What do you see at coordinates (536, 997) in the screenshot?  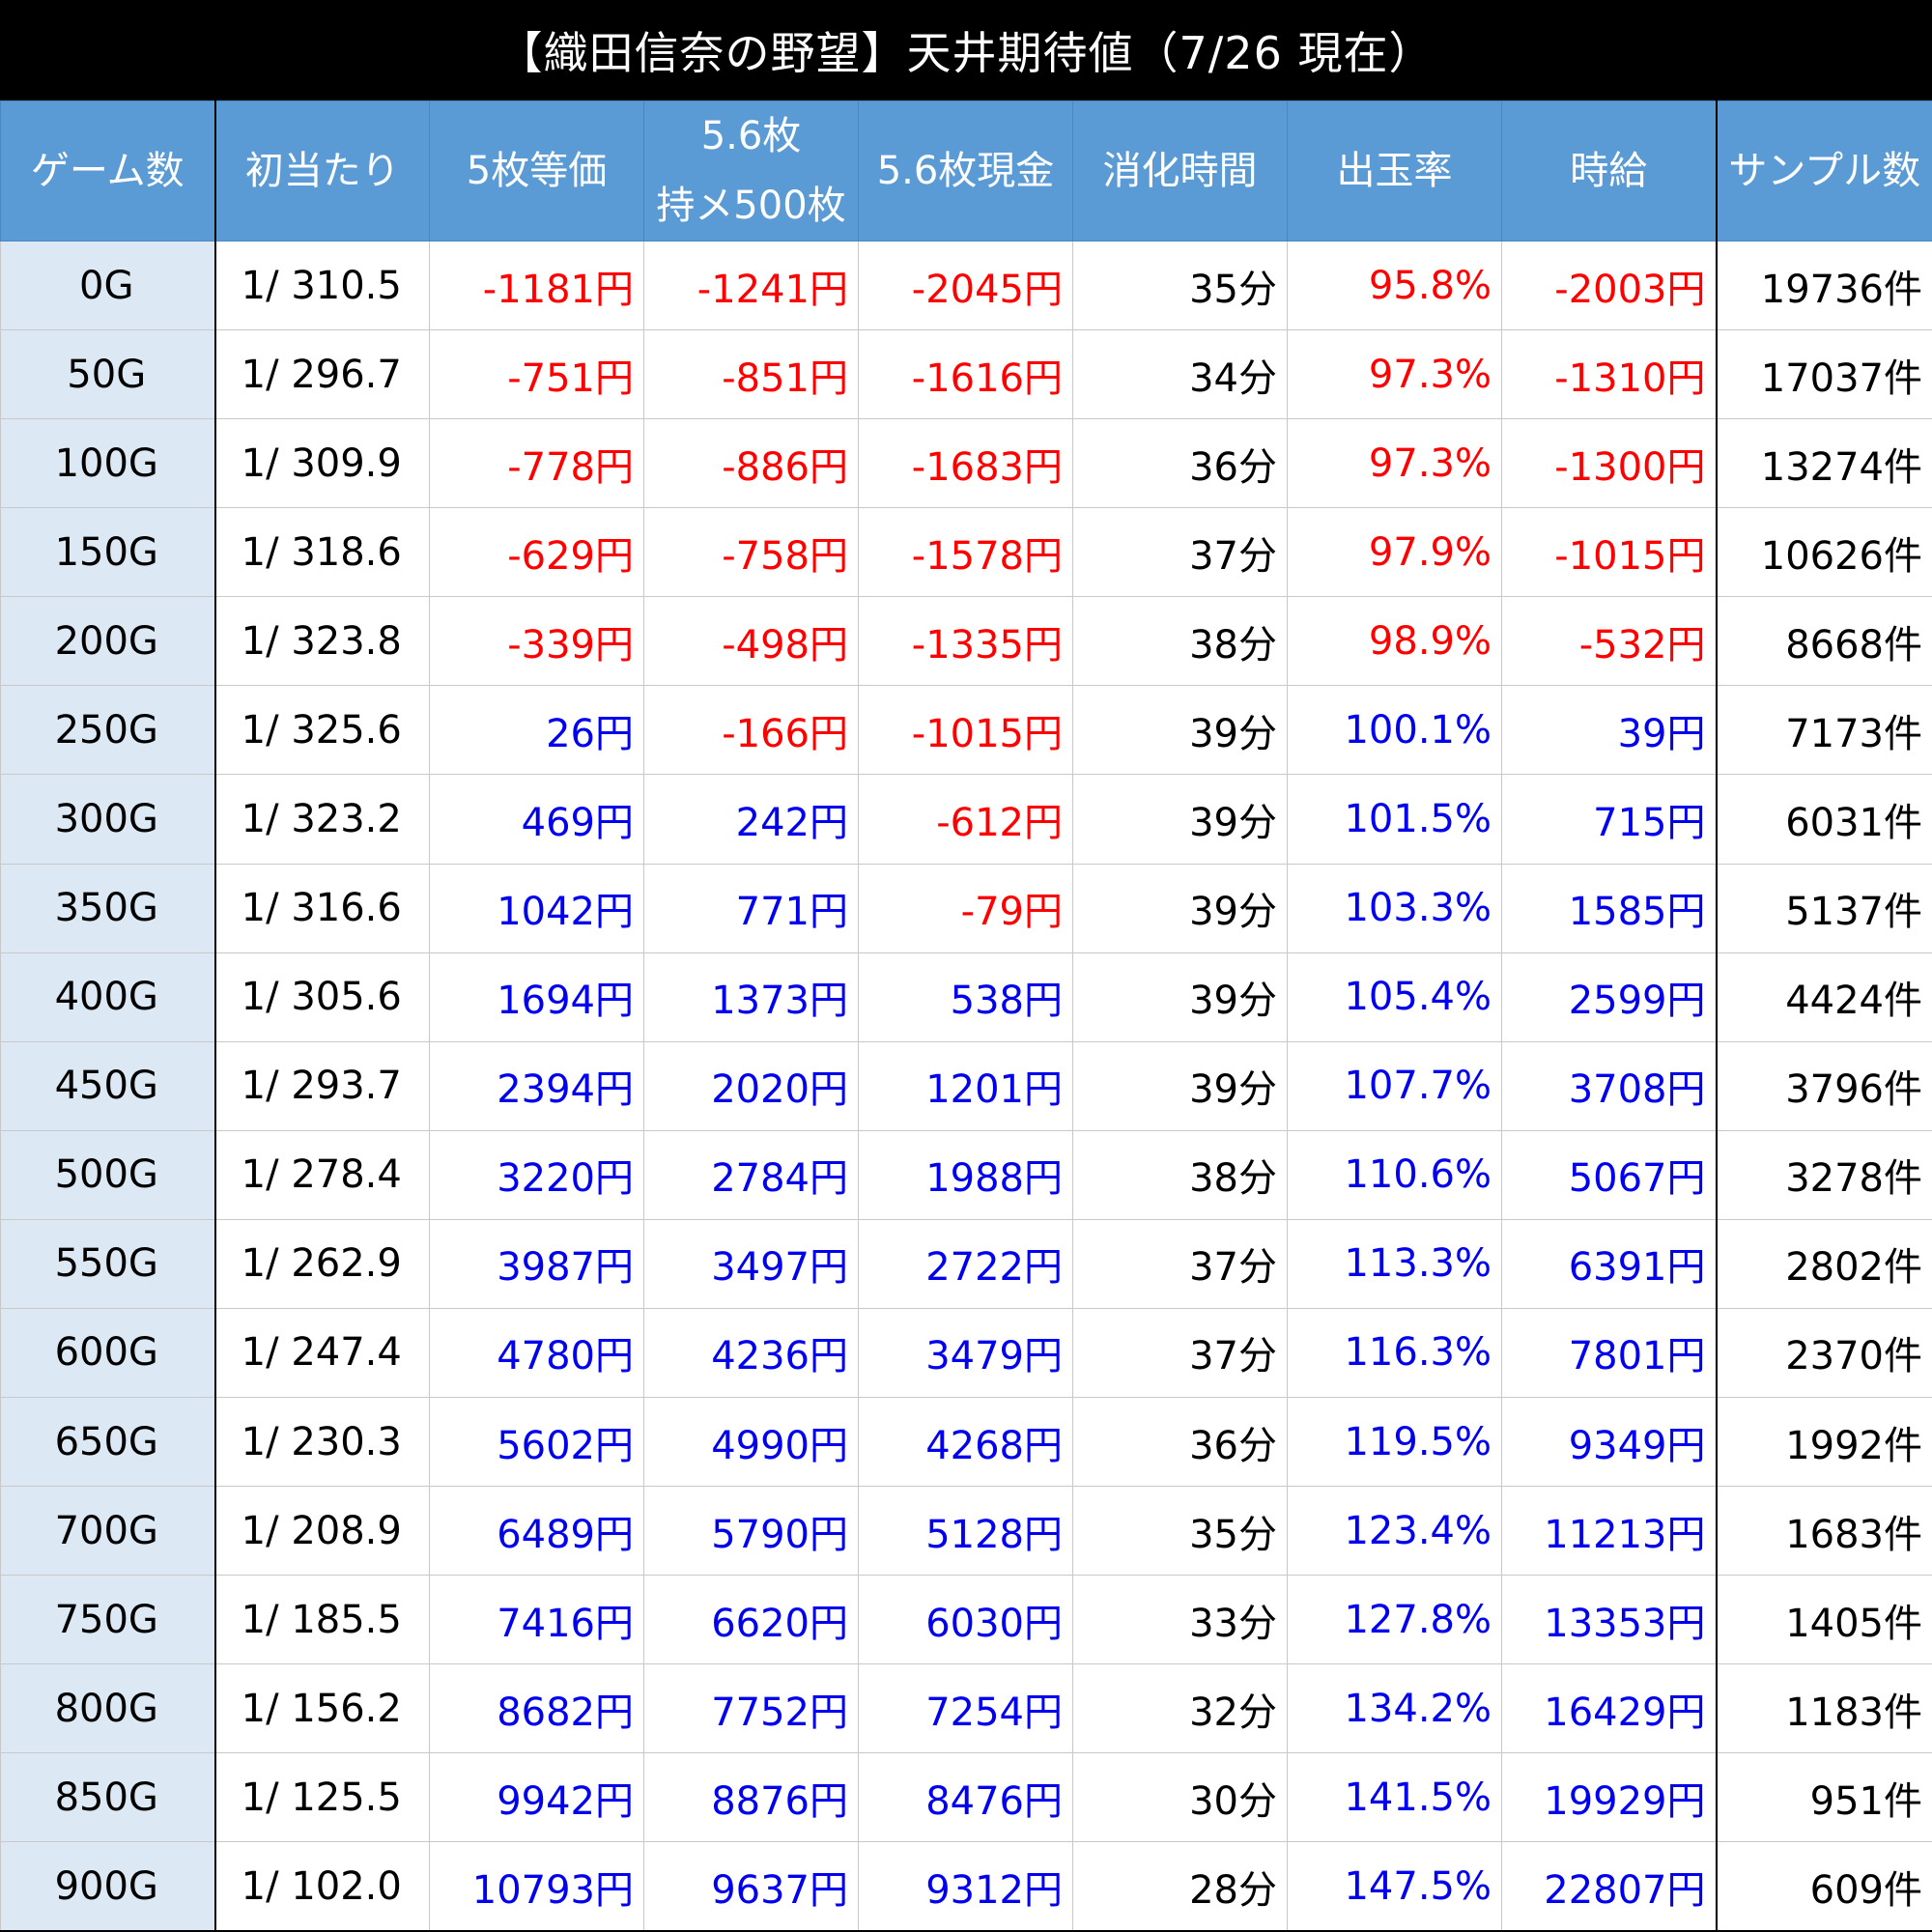 I see `table-cell: 1694円` at bounding box center [536, 997].